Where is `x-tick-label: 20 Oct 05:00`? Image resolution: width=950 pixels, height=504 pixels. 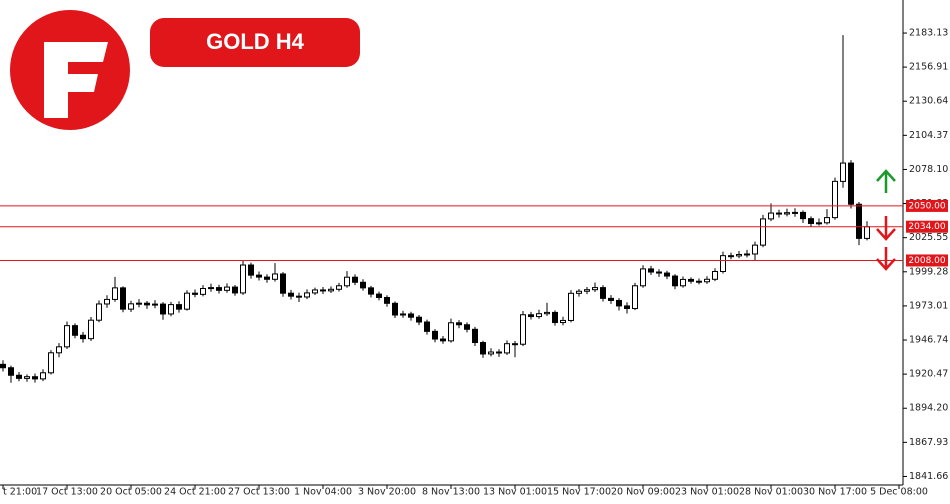 x-tick-label: 20 Oct 05:00 is located at coordinates (131, 492).